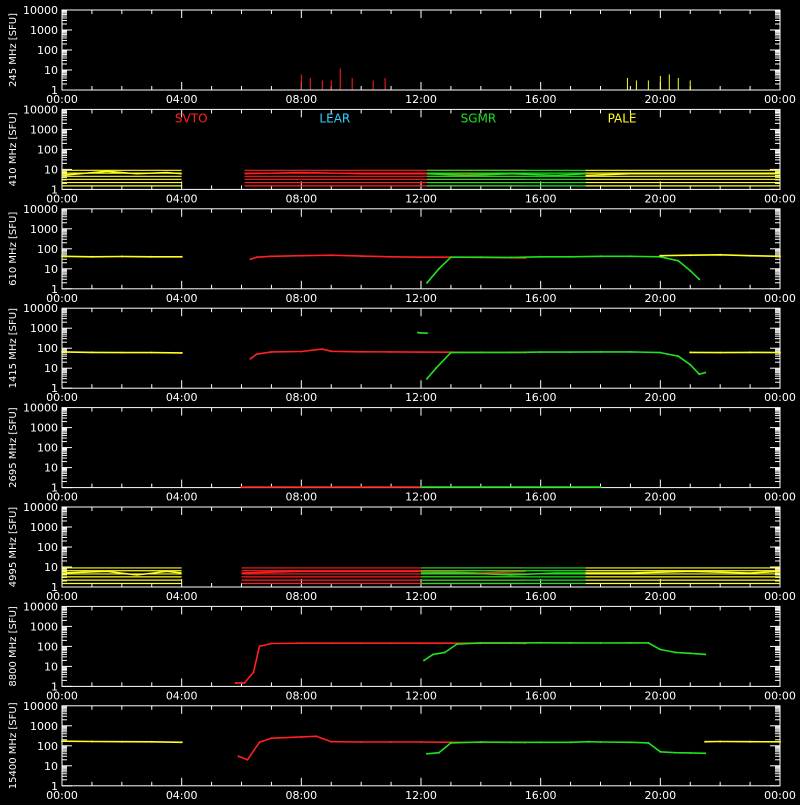 This screenshot has height=805, width=800. What do you see at coordinates (13, 447) in the screenshot?
I see `y-axis-label: 2695 MHz [SFU]` at bounding box center [13, 447].